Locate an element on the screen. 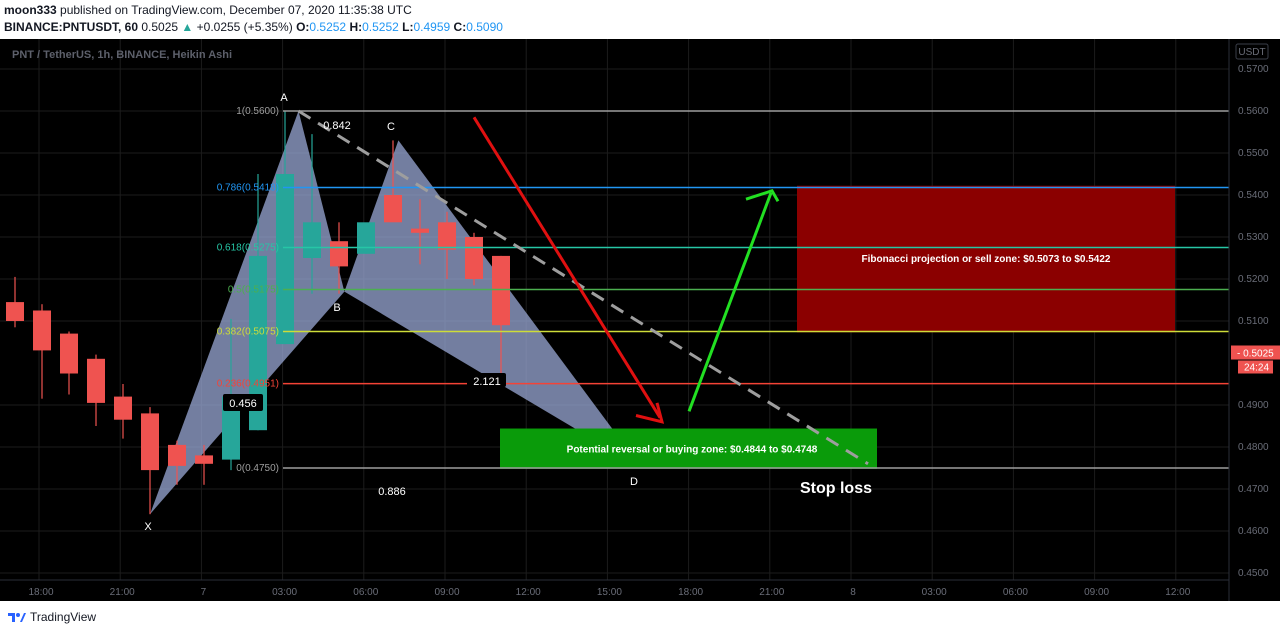 The height and width of the screenshot is (635, 1280). low-label: L: is located at coordinates (408, 27).